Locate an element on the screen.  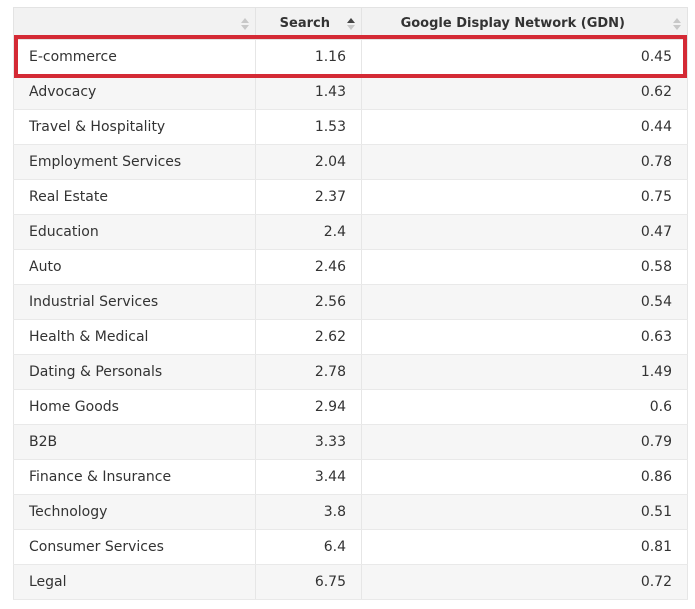
table-header: Search Google Display Network (GDN) is located at coordinates (350, 23).